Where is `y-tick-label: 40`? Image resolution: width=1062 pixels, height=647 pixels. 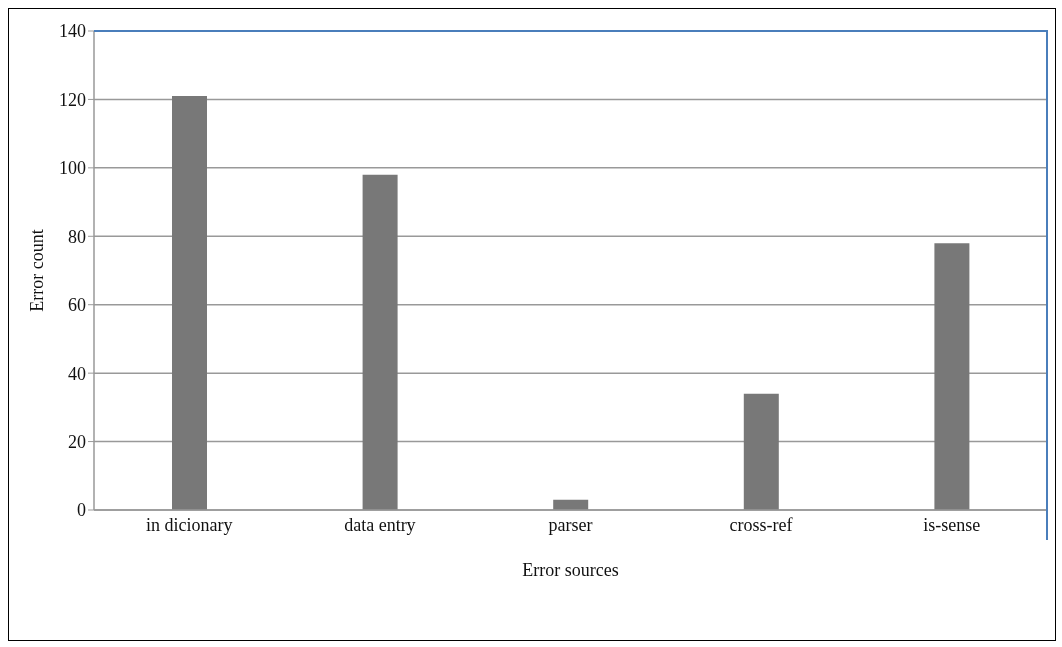 y-tick-label: 40 is located at coordinates (77, 373).